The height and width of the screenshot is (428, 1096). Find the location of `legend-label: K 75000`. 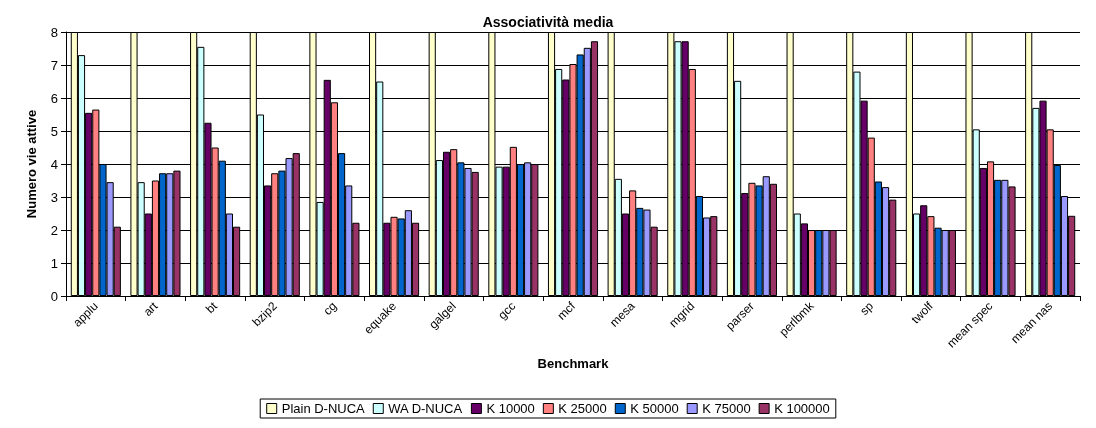

legend-label: K 75000 is located at coordinates (726, 408).